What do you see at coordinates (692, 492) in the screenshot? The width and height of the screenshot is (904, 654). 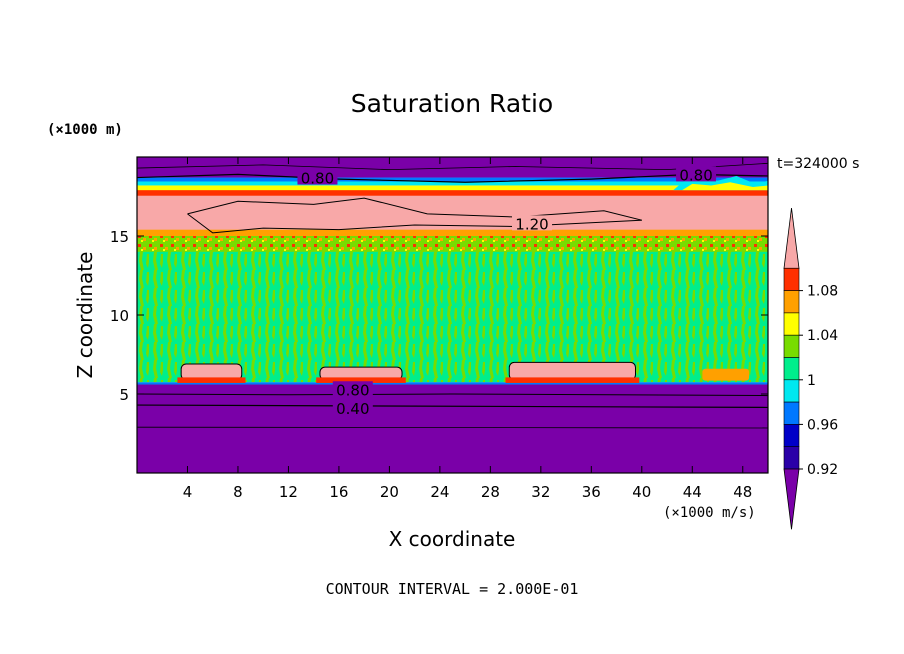 I see `x-tick-label: 44` at bounding box center [692, 492].